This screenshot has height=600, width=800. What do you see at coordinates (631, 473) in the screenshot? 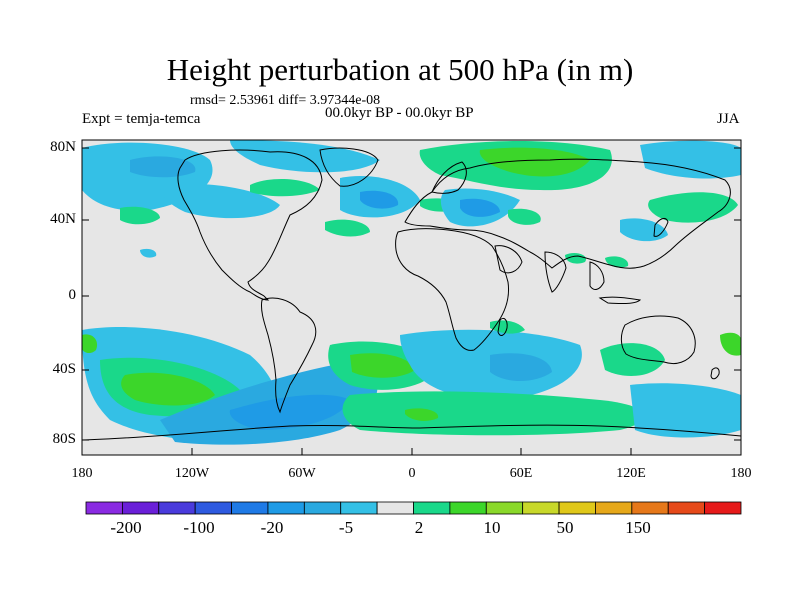
I see `lon-label-120e: 120E` at bounding box center [631, 473].